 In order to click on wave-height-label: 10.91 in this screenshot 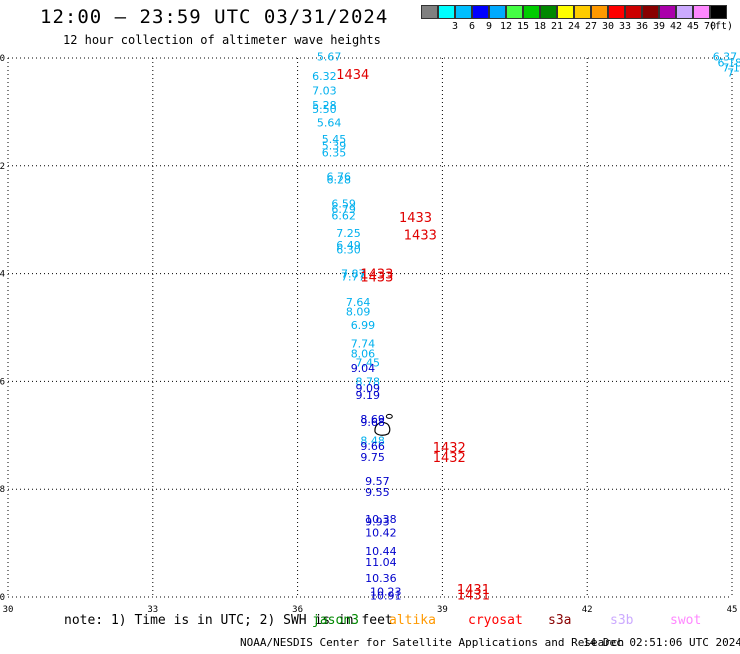, I will do `click(386, 595)`.